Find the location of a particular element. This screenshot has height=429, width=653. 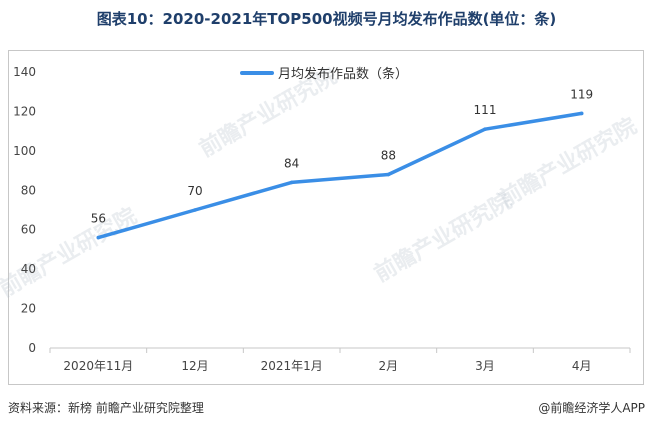

y-tick-label-140: 140 is located at coordinates (24, 72).